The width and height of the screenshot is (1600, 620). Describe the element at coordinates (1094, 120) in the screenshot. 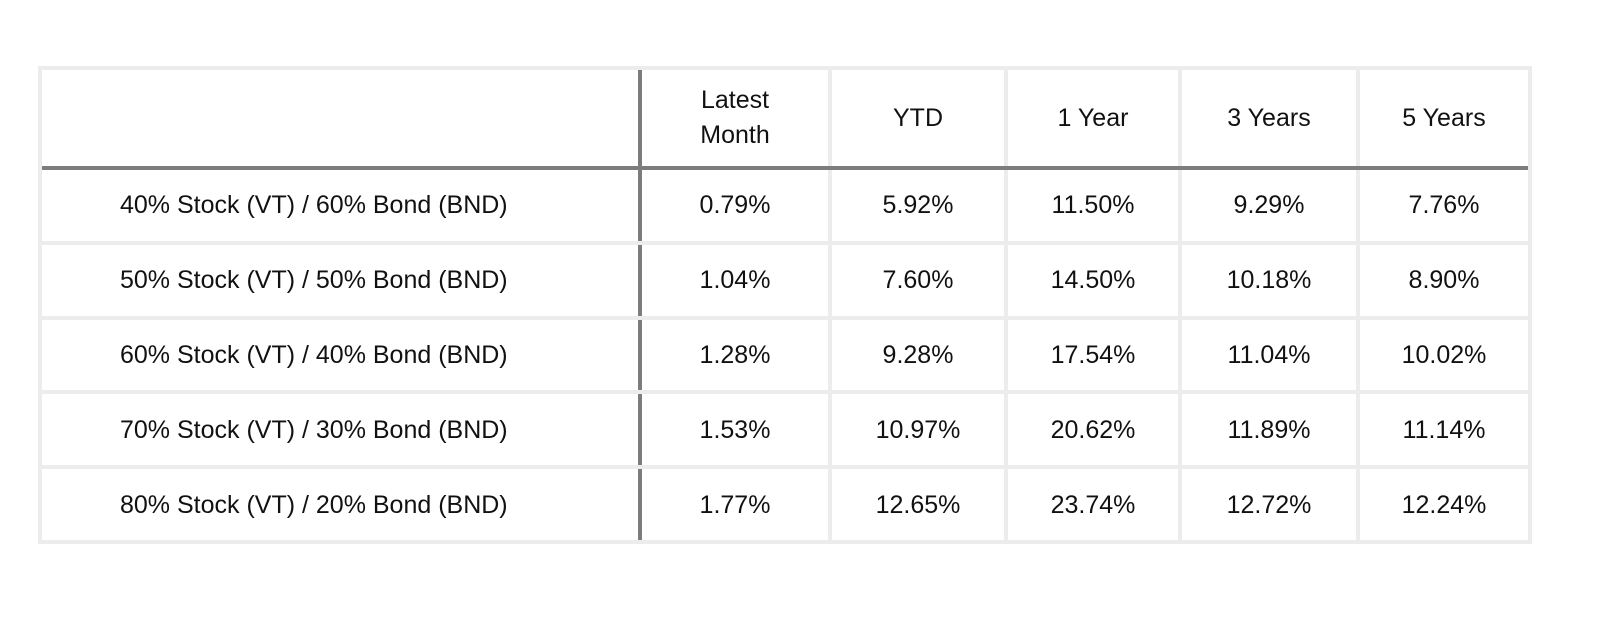

I see `header-cell-1-year: 1 Year` at that location.